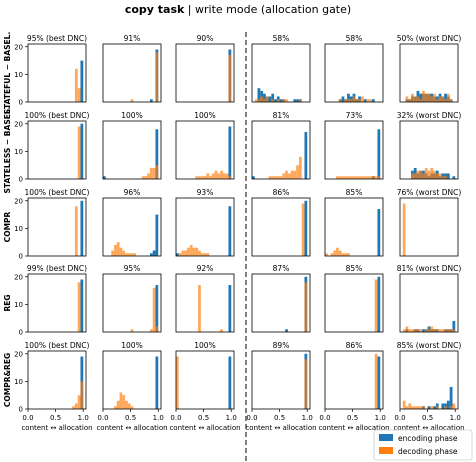 This screenshot has height=462, width=476. What do you see at coordinates (281, 115) in the screenshot?
I see `panel-title: 81%` at bounding box center [281, 115].